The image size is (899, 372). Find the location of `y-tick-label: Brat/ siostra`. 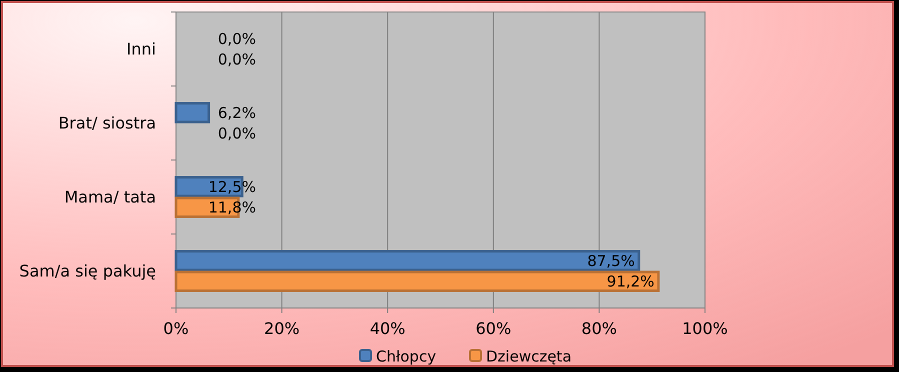

y-tick-label: Brat/ siostra is located at coordinates (107, 123).